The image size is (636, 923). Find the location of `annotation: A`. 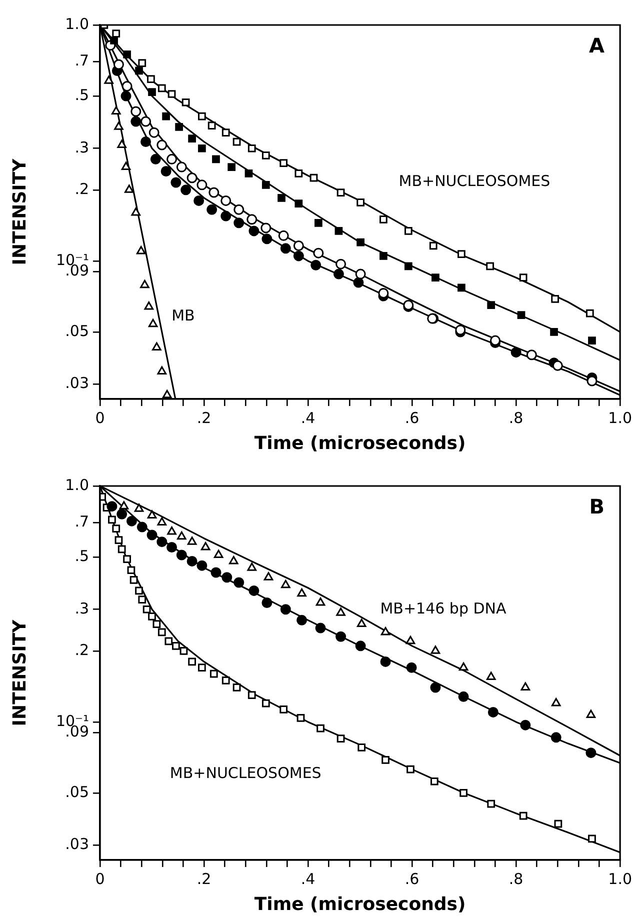

annotation: A is located at coordinates (596, 46).